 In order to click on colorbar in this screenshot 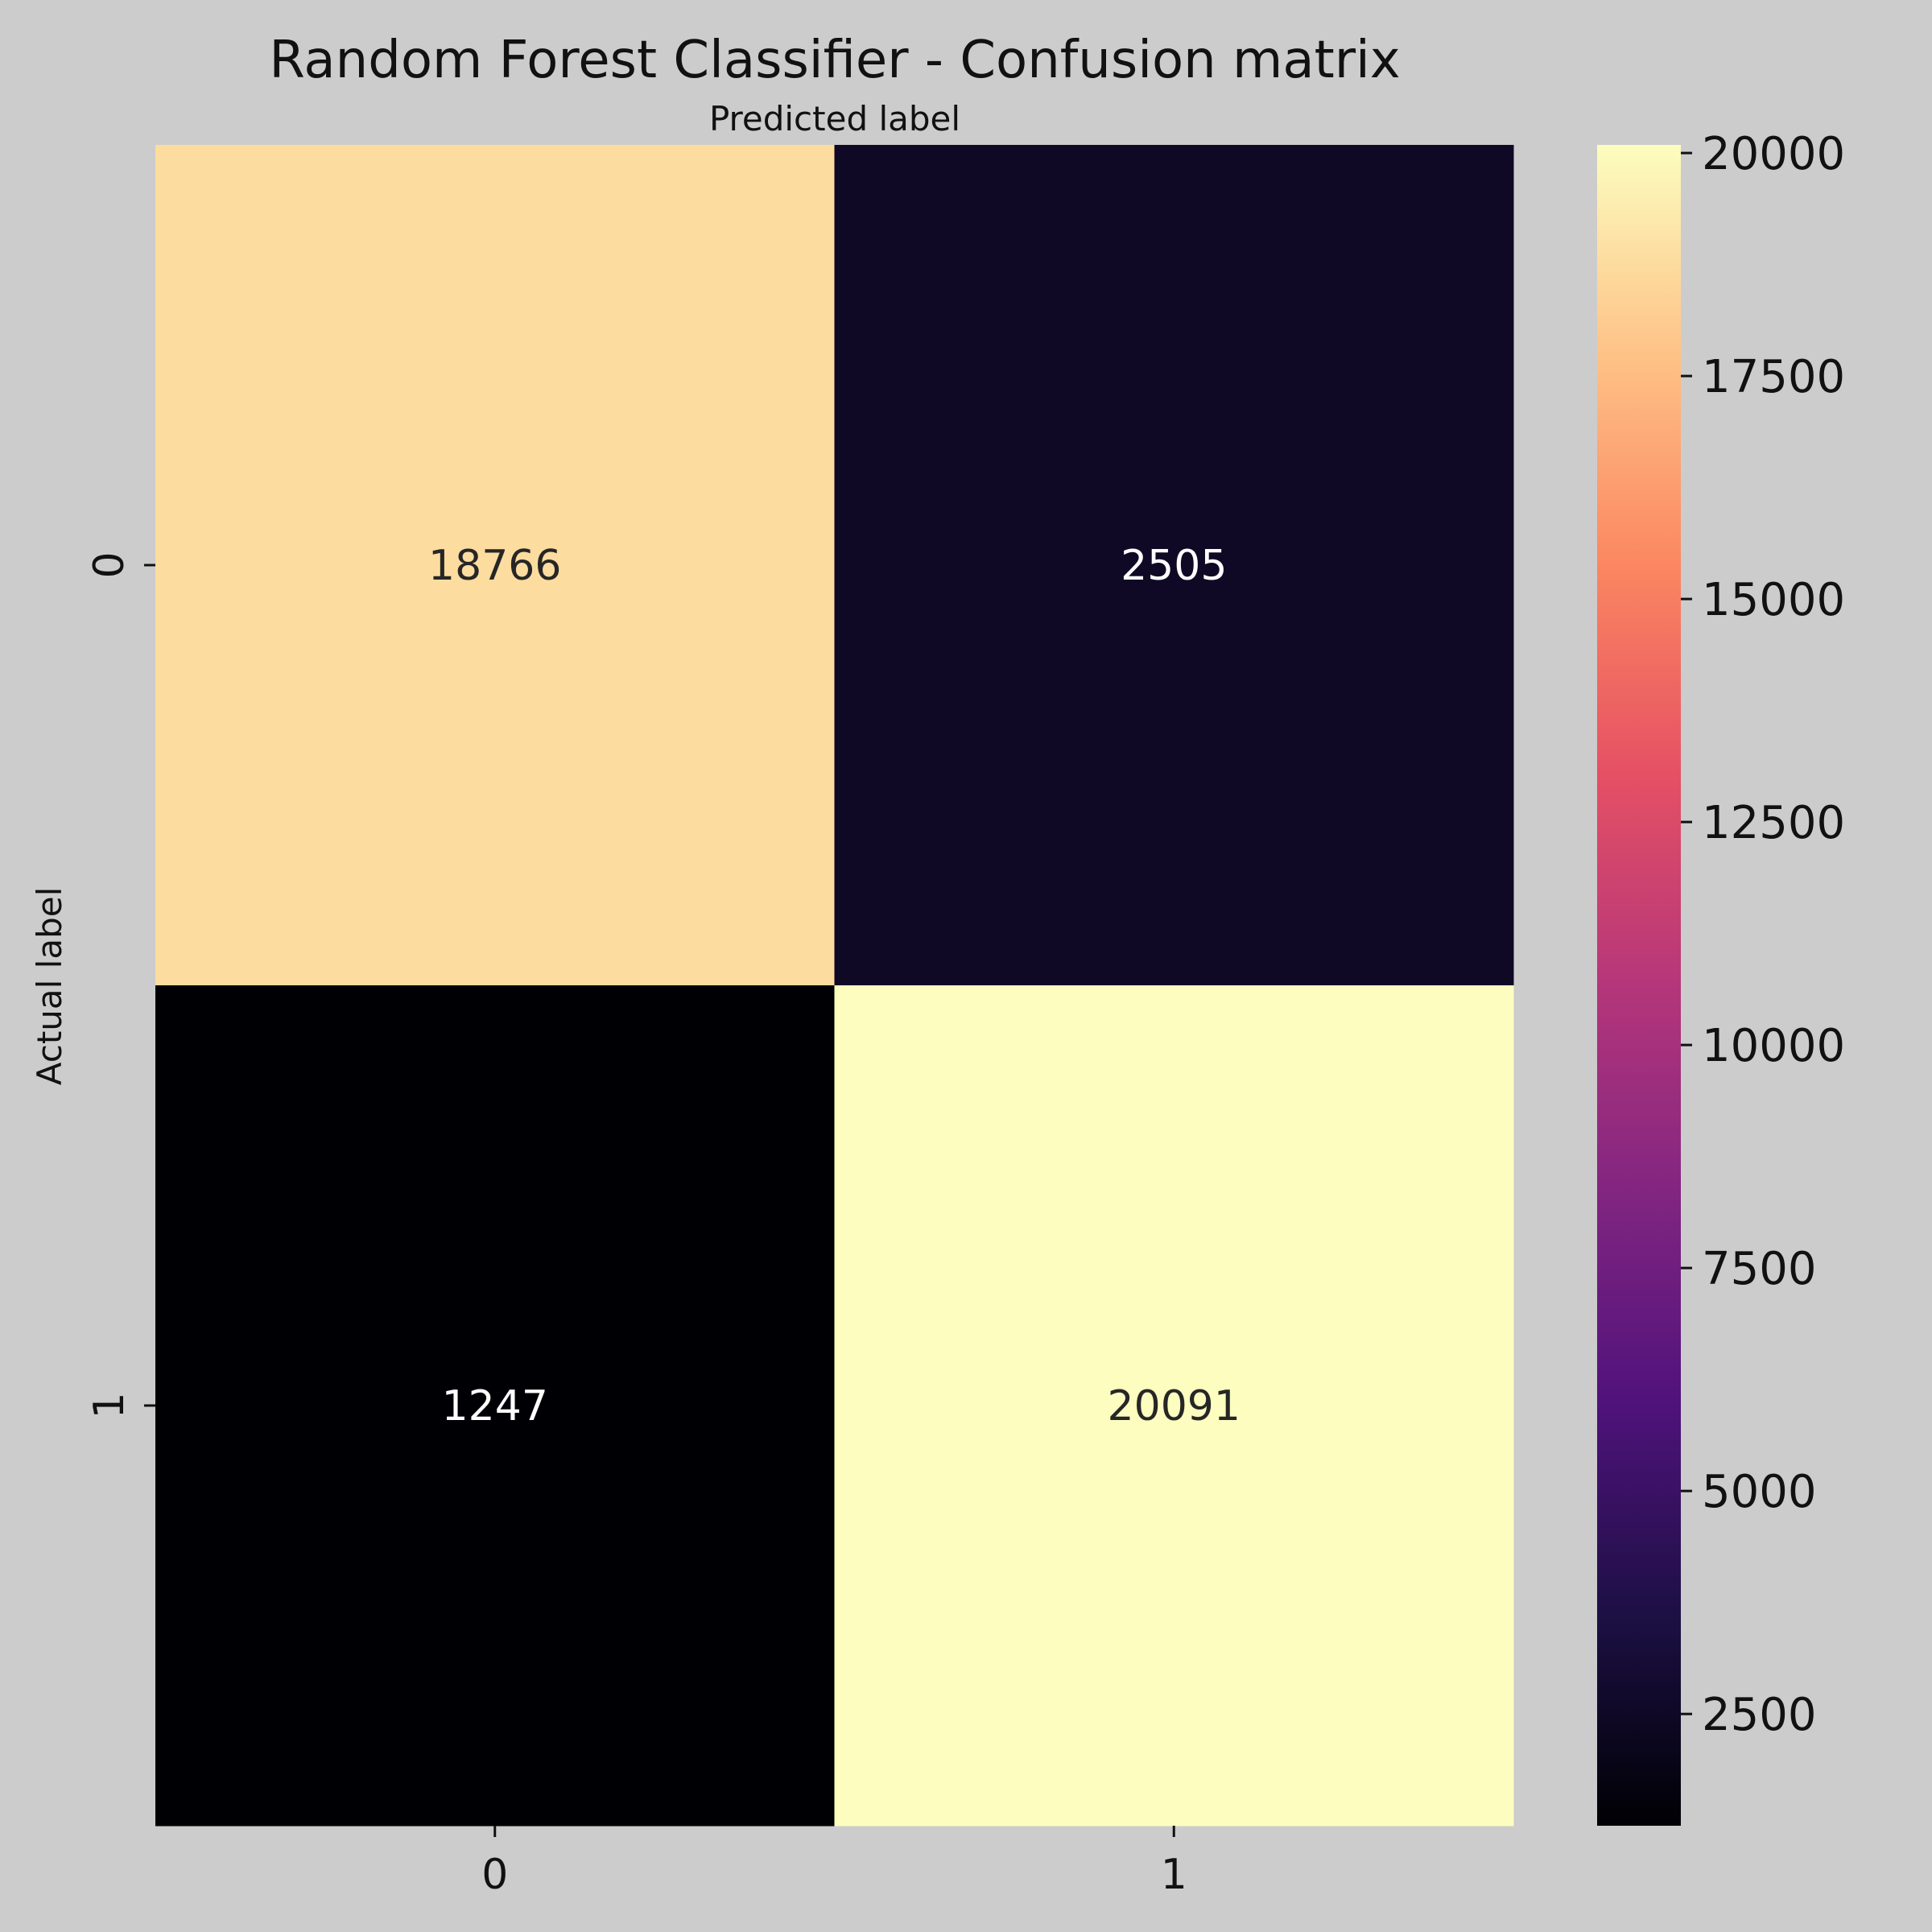, I will do `click(1639, 985)`.